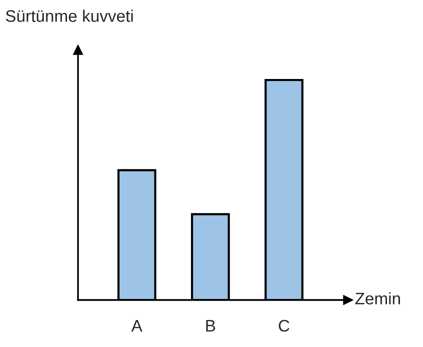 The image size is (423, 347). What do you see at coordinates (211, 326) in the screenshot?
I see `x-tick-label: B` at bounding box center [211, 326].